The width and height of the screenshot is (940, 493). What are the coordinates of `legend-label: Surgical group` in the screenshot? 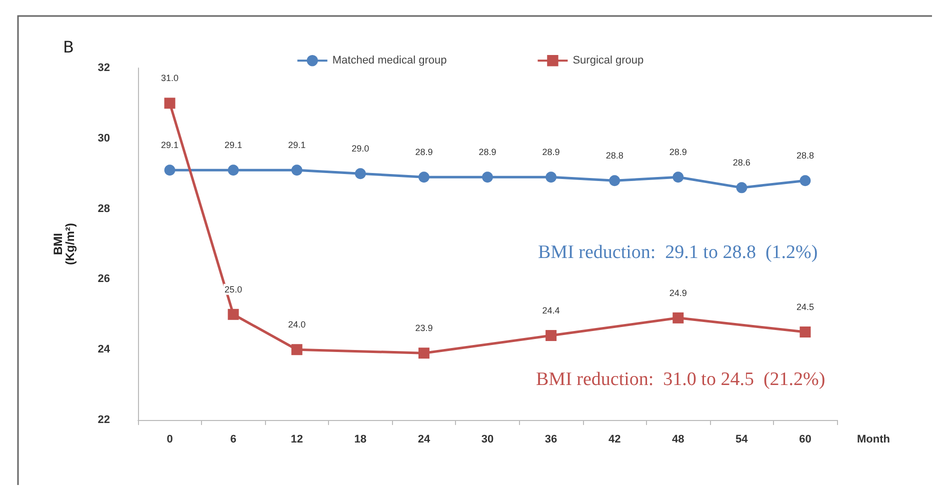 It's located at (608, 60).